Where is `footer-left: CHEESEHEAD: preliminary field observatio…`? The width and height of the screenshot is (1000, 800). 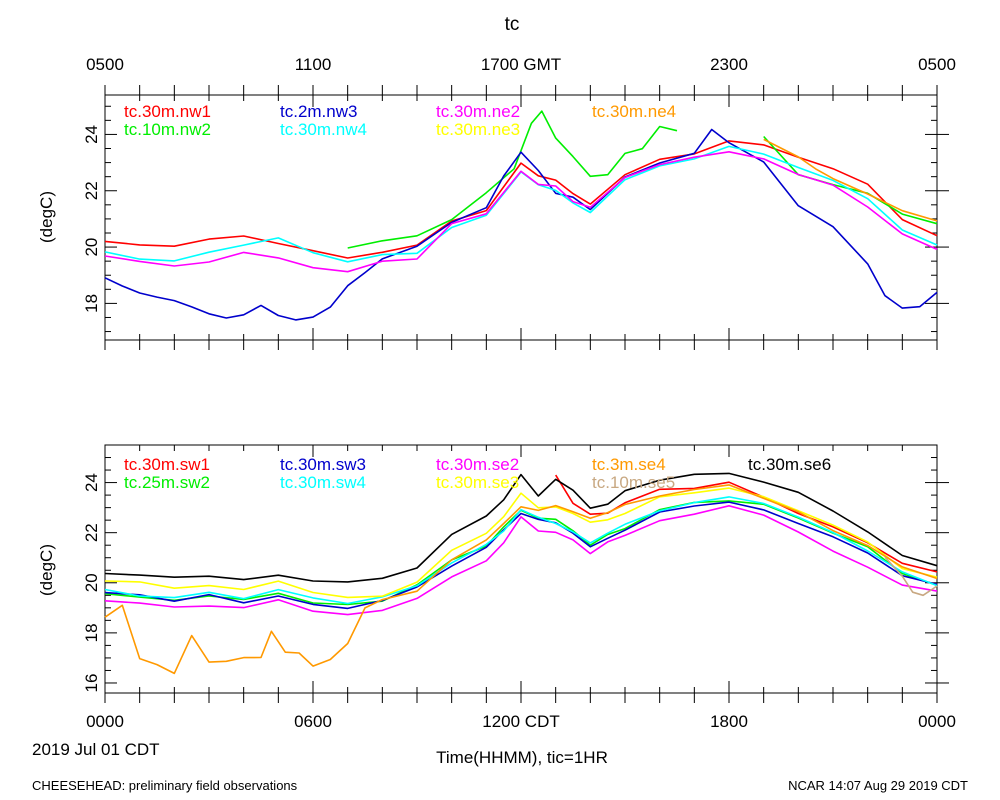 footer-left: CHEESEHEAD: preliminary field observatio… is located at coordinates (165, 785).